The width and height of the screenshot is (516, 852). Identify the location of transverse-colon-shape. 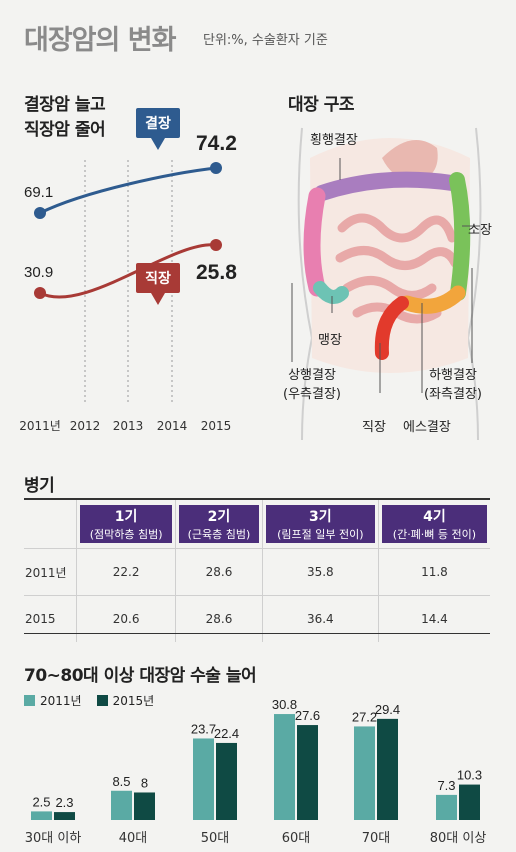
(387, 186).